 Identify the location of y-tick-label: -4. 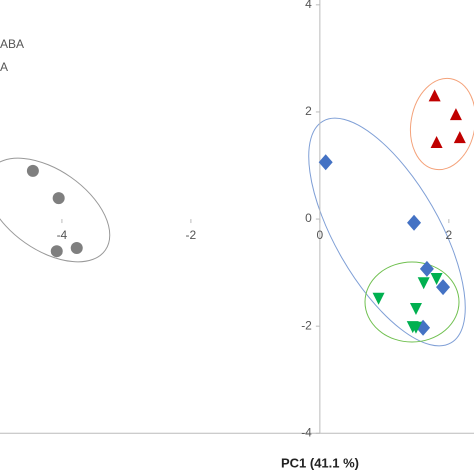
(306, 432).